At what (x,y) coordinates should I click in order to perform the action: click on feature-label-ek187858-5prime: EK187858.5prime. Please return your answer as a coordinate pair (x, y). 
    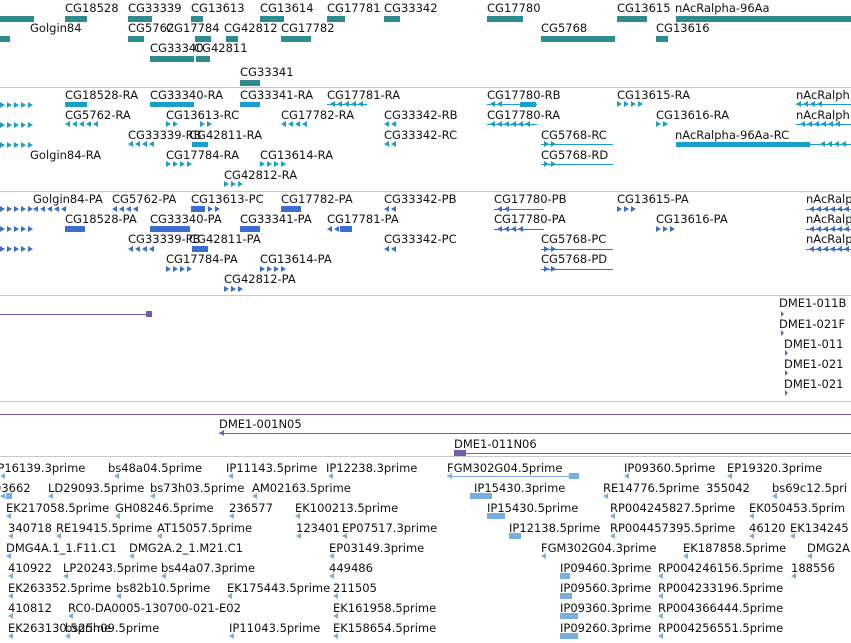
    Looking at the image, I should click on (735, 548).